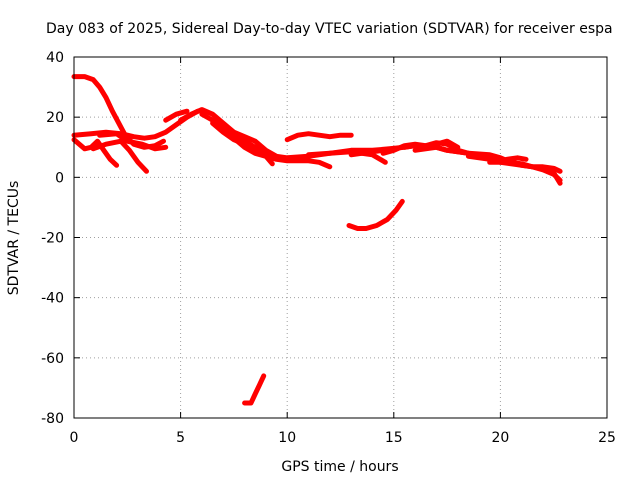  What do you see at coordinates (607, 438) in the screenshot?
I see `x-tick-label: 25` at bounding box center [607, 438].